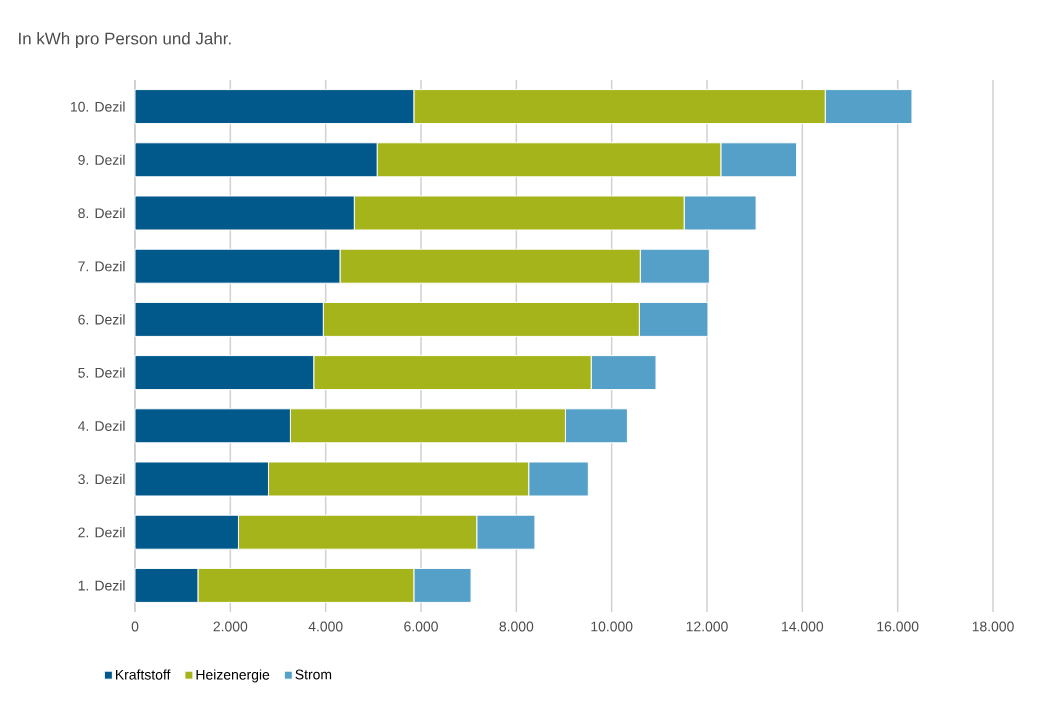 This screenshot has width=1037, height=713. I want to click on chart-title: In kWh pro Person und Jahr., so click(125, 40).